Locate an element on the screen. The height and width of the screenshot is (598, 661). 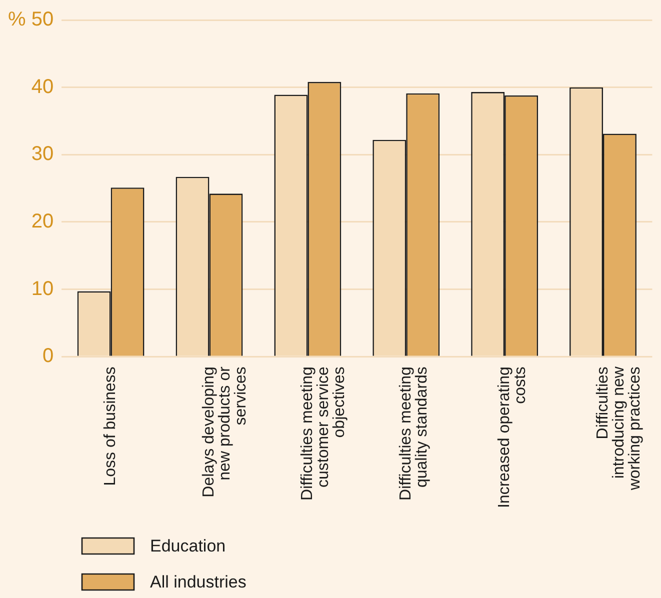
y-tick-label: 40 is located at coordinates (42, 87).